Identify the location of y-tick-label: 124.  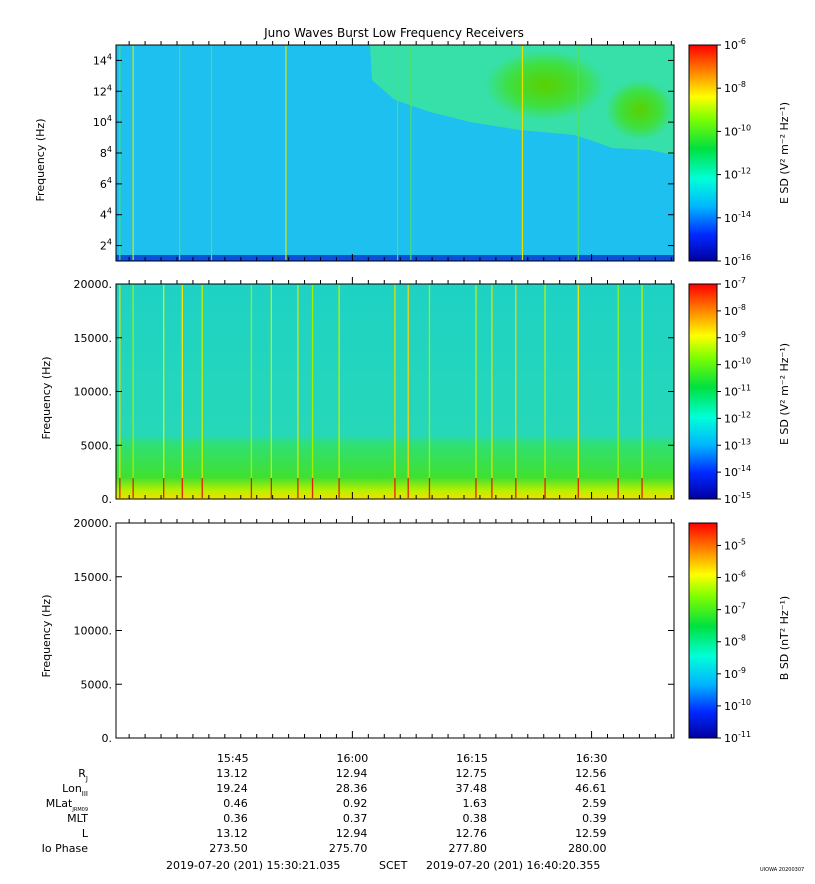
(102, 90).